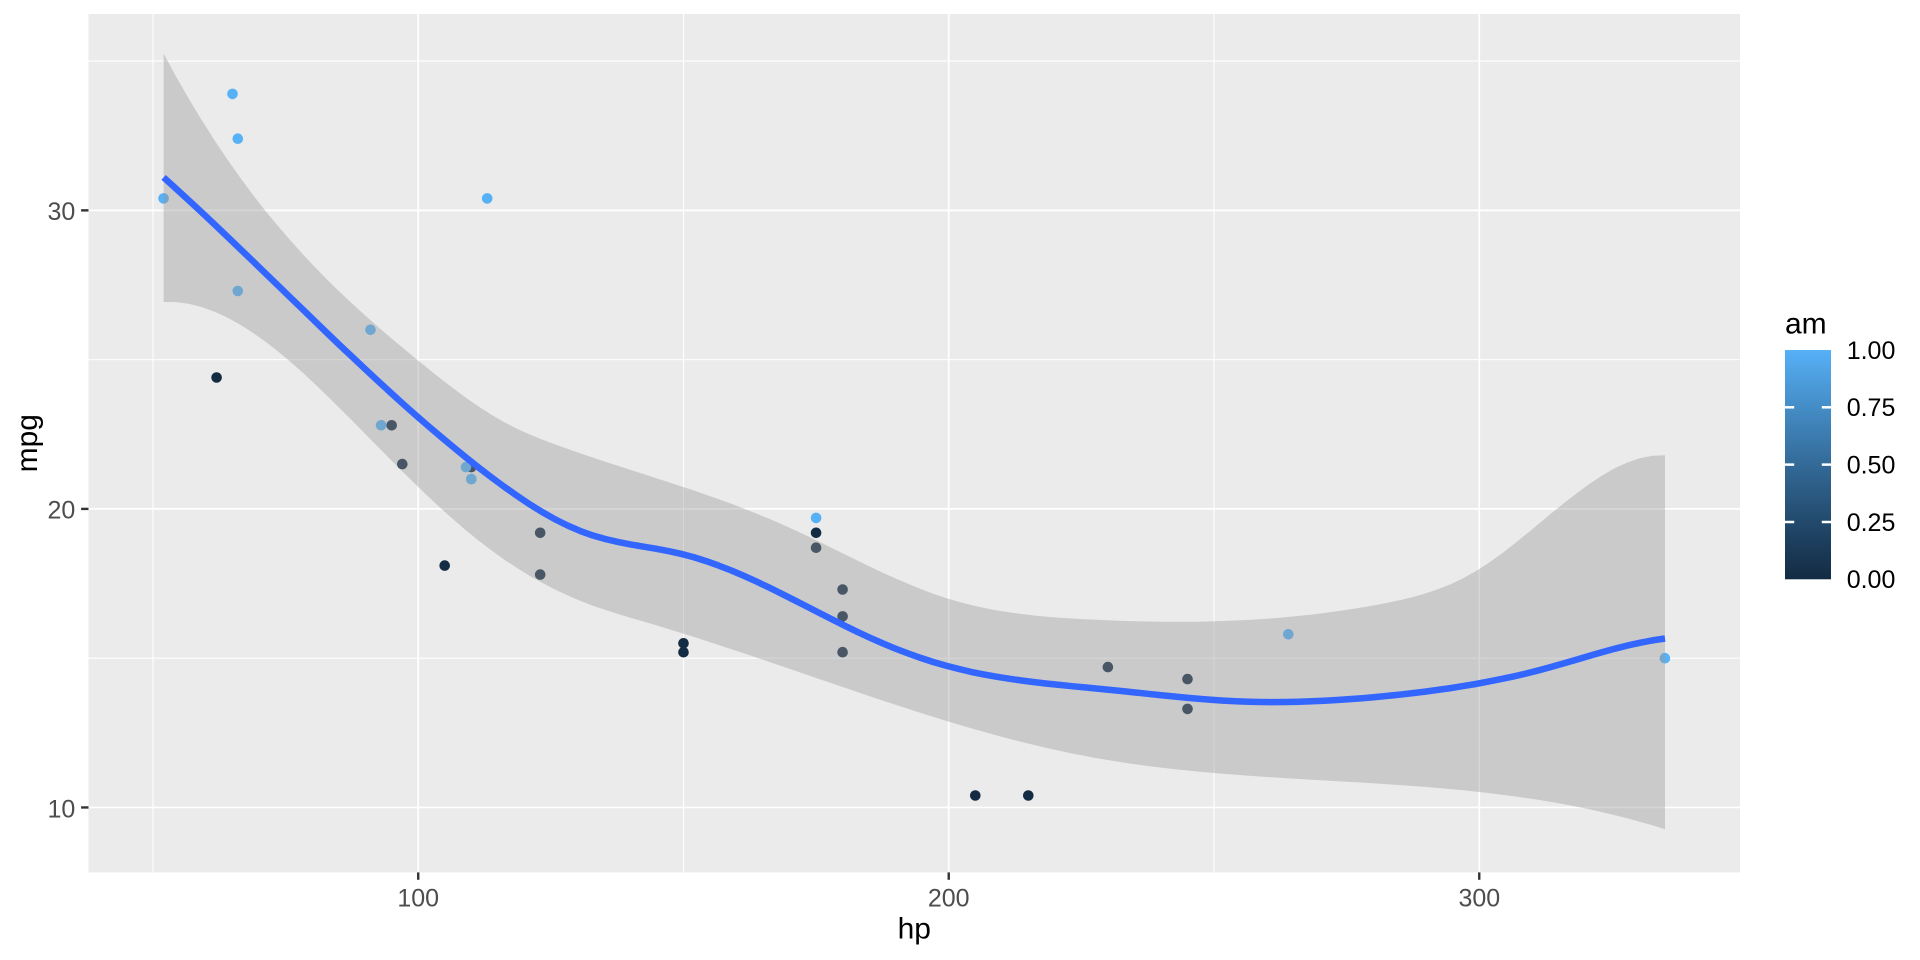  I want to click on svg-text: hp, so click(914, 929).